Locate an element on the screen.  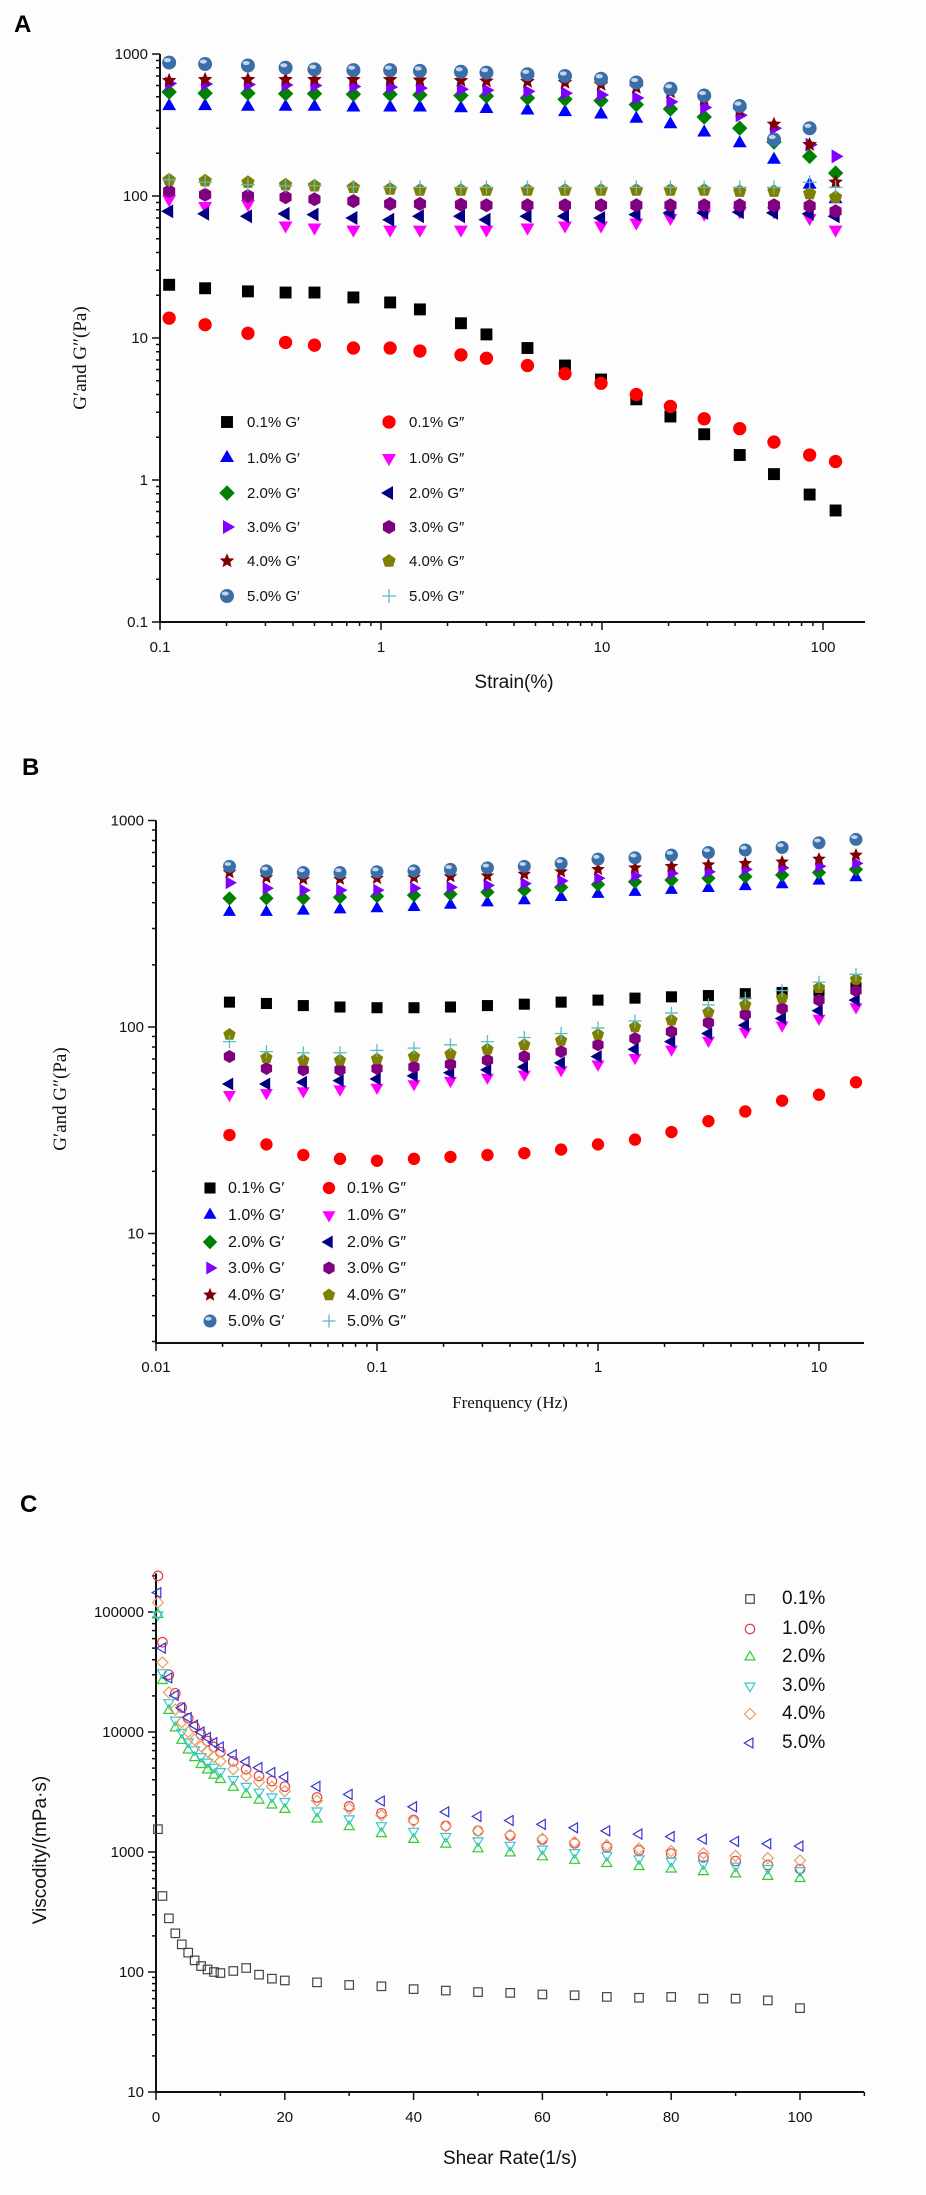
sphere-body is located at coordinates (704, 95).